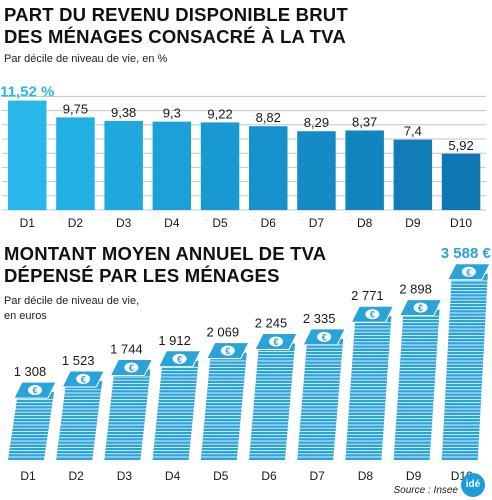 The height and width of the screenshot is (500, 492). What do you see at coordinates (316, 170) in the screenshot?
I see `bar-D7` at bounding box center [316, 170].